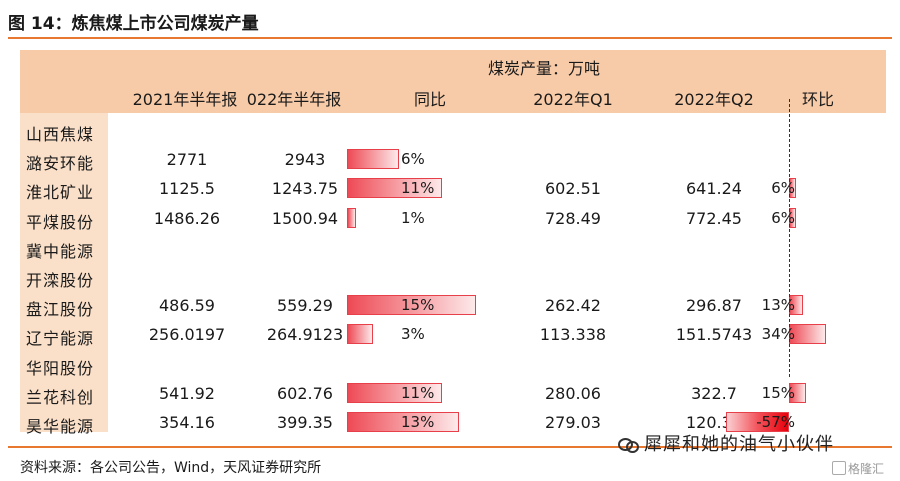  What do you see at coordinates (778, 305) in the screenshot?
I see `qoq-label: 13%` at bounding box center [778, 305].